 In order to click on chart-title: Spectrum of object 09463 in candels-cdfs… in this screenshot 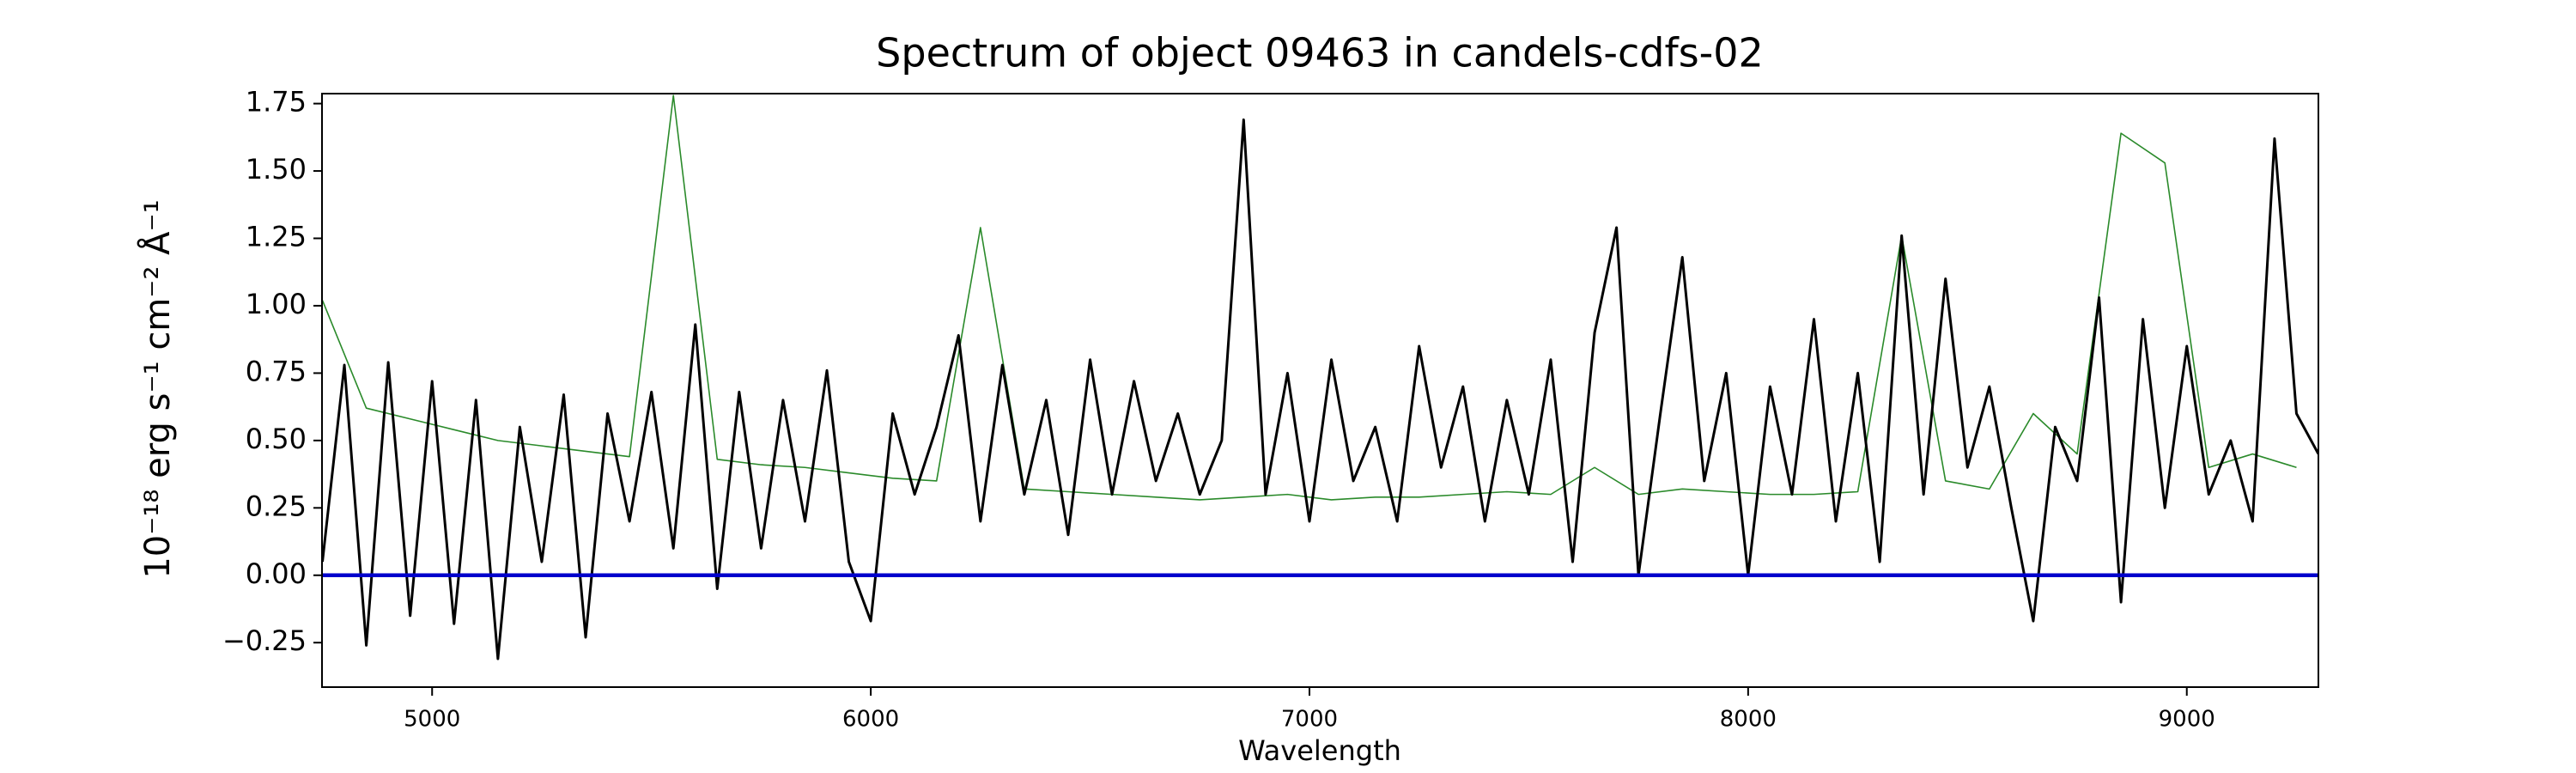, I will do `click(1320, 53)`.